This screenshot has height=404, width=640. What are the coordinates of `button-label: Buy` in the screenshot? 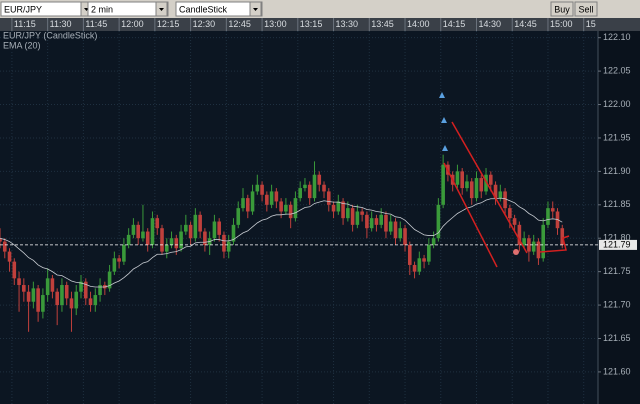 It's located at (562, 9).